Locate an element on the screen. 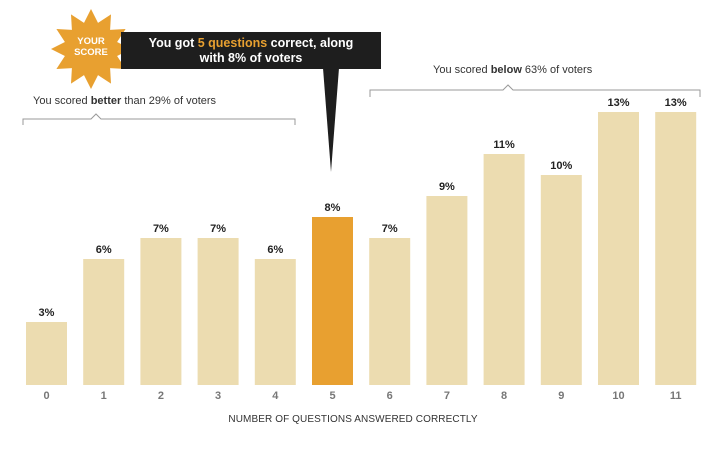 This screenshot has width=706, height=454. bar-value-label: 10% is located at coordinates (561, 166).